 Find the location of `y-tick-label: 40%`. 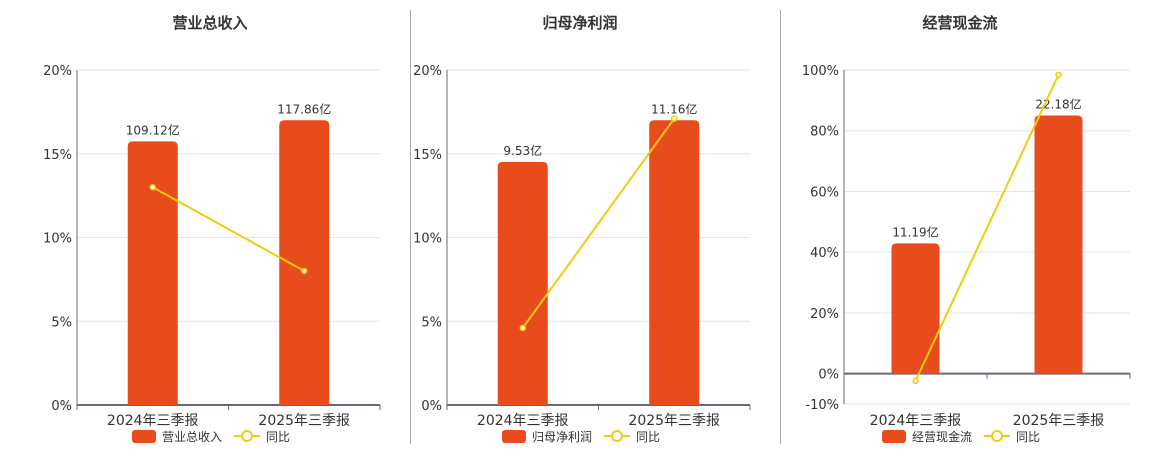

y-tick-label: 40% is located at coordinates (824, 253).